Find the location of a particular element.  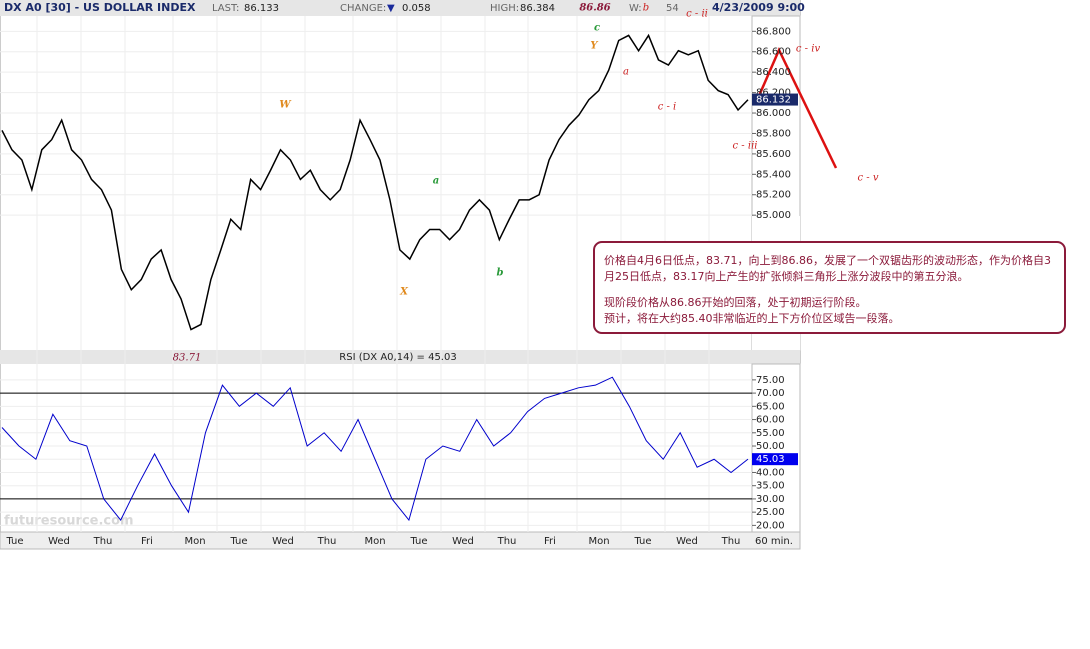

y-tick-label: 35.00 is located at coordinates (770, 486).